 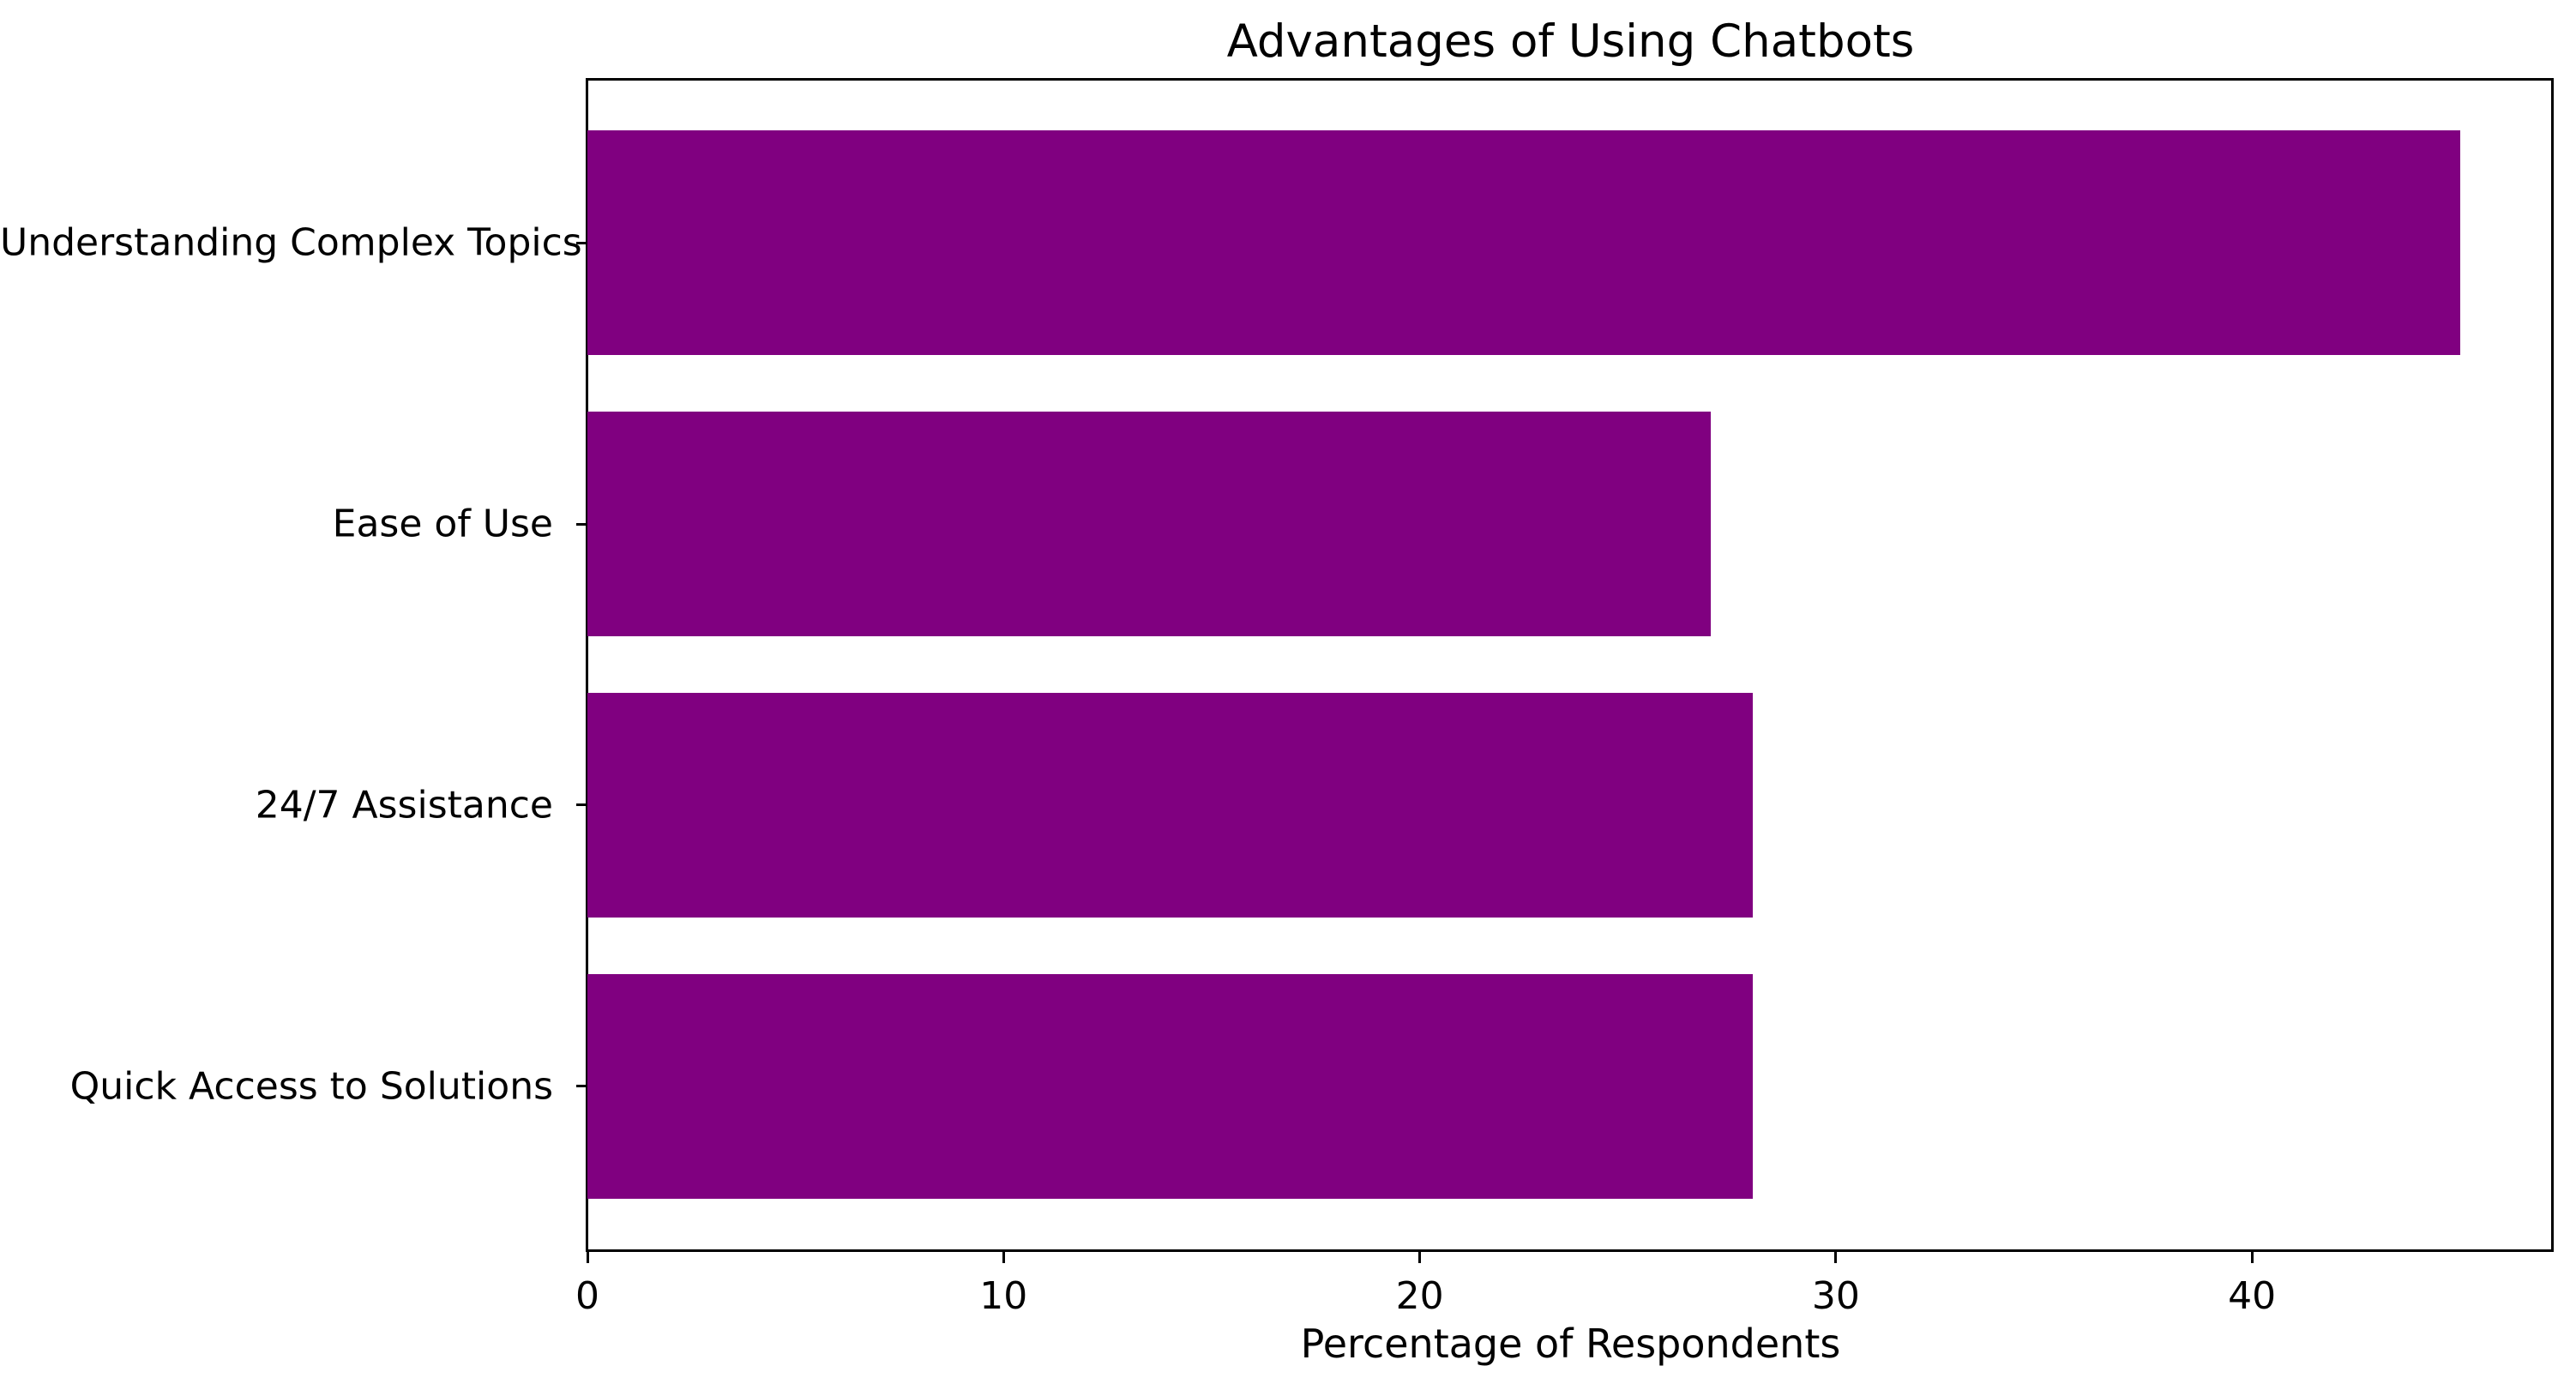 What do you see at coordinates (582, 1086) in the screenshot?
I see `ytick-mark-quick-access-to-solutions` at bounding box center [582, 1086].